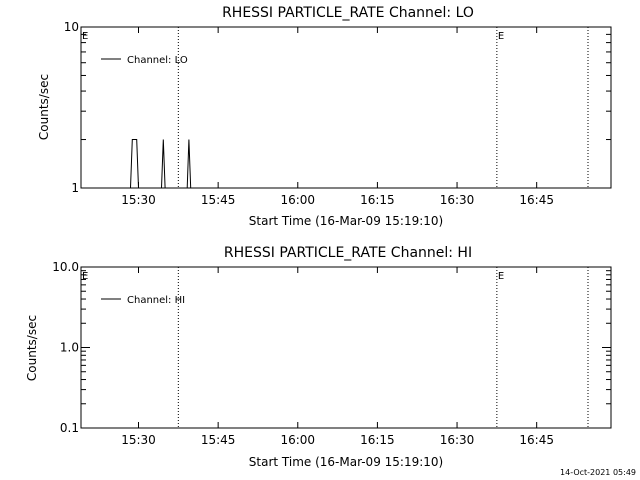 The width and height of the screenshot is (640, 480). I want to click on legend-label: Channel: LO, so click(157, 60).